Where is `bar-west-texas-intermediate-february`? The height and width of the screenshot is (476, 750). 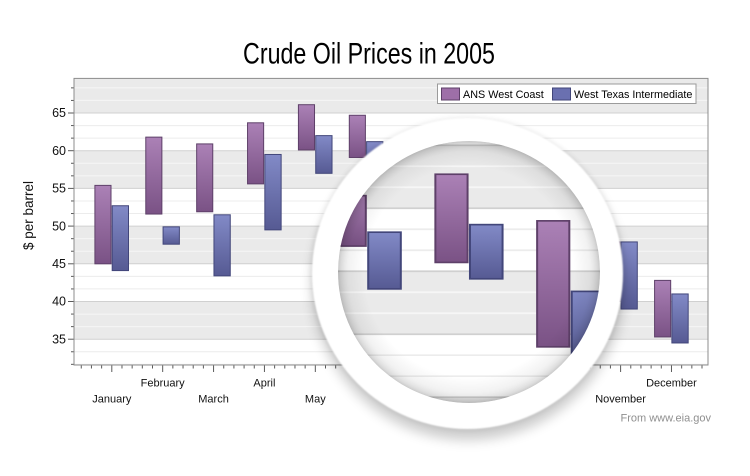
bar-west-texas-intermediate-february is located at coordinates (171, 235).